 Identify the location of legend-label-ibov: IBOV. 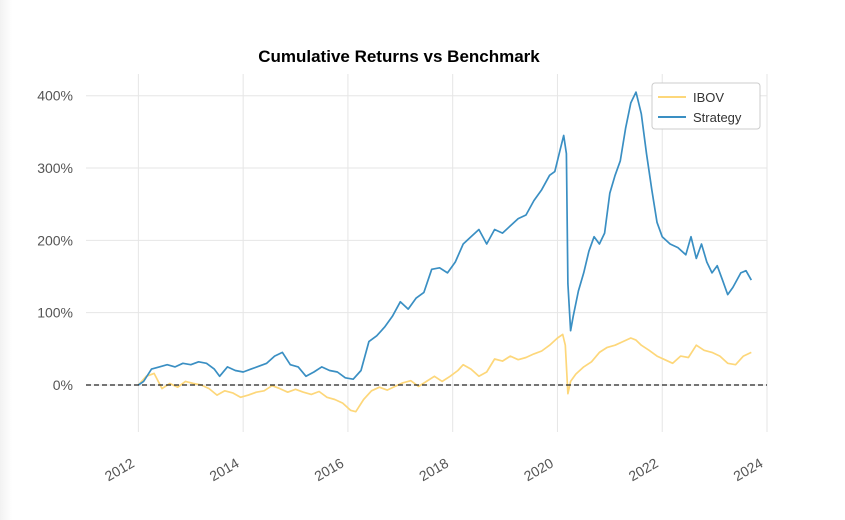
(708, 97).